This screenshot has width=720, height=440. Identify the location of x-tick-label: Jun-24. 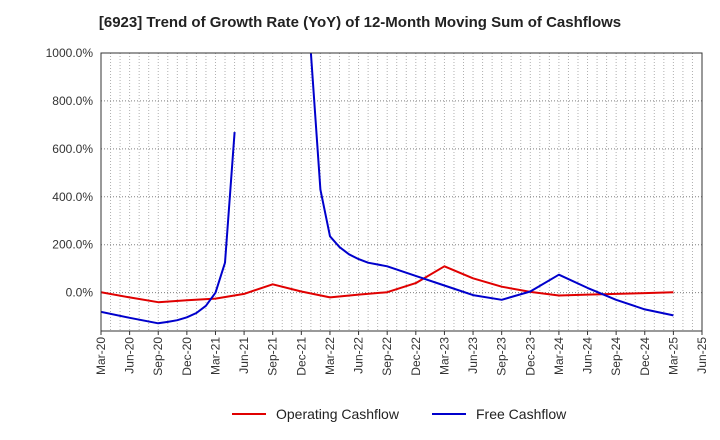
(588, 355).